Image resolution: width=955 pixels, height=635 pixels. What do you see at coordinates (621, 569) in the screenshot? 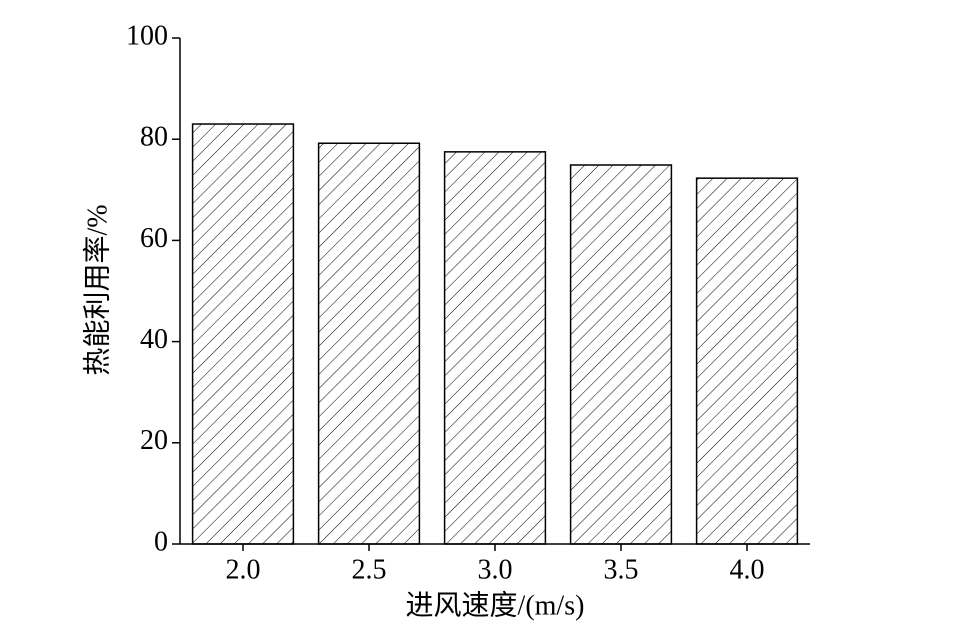
I see `x-tick-label: 3.5` at bounding box center [621, 569].